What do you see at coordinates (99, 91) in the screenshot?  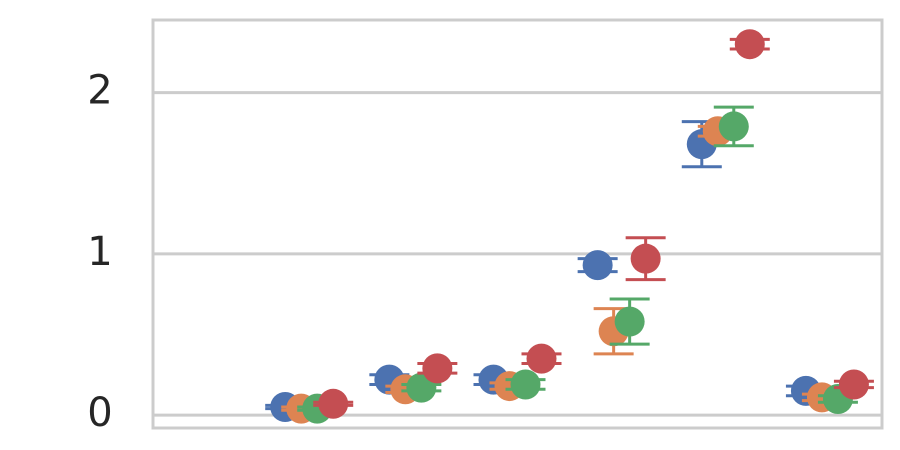 I see `y-tick-label: 2` at bounding box center [99, 91].